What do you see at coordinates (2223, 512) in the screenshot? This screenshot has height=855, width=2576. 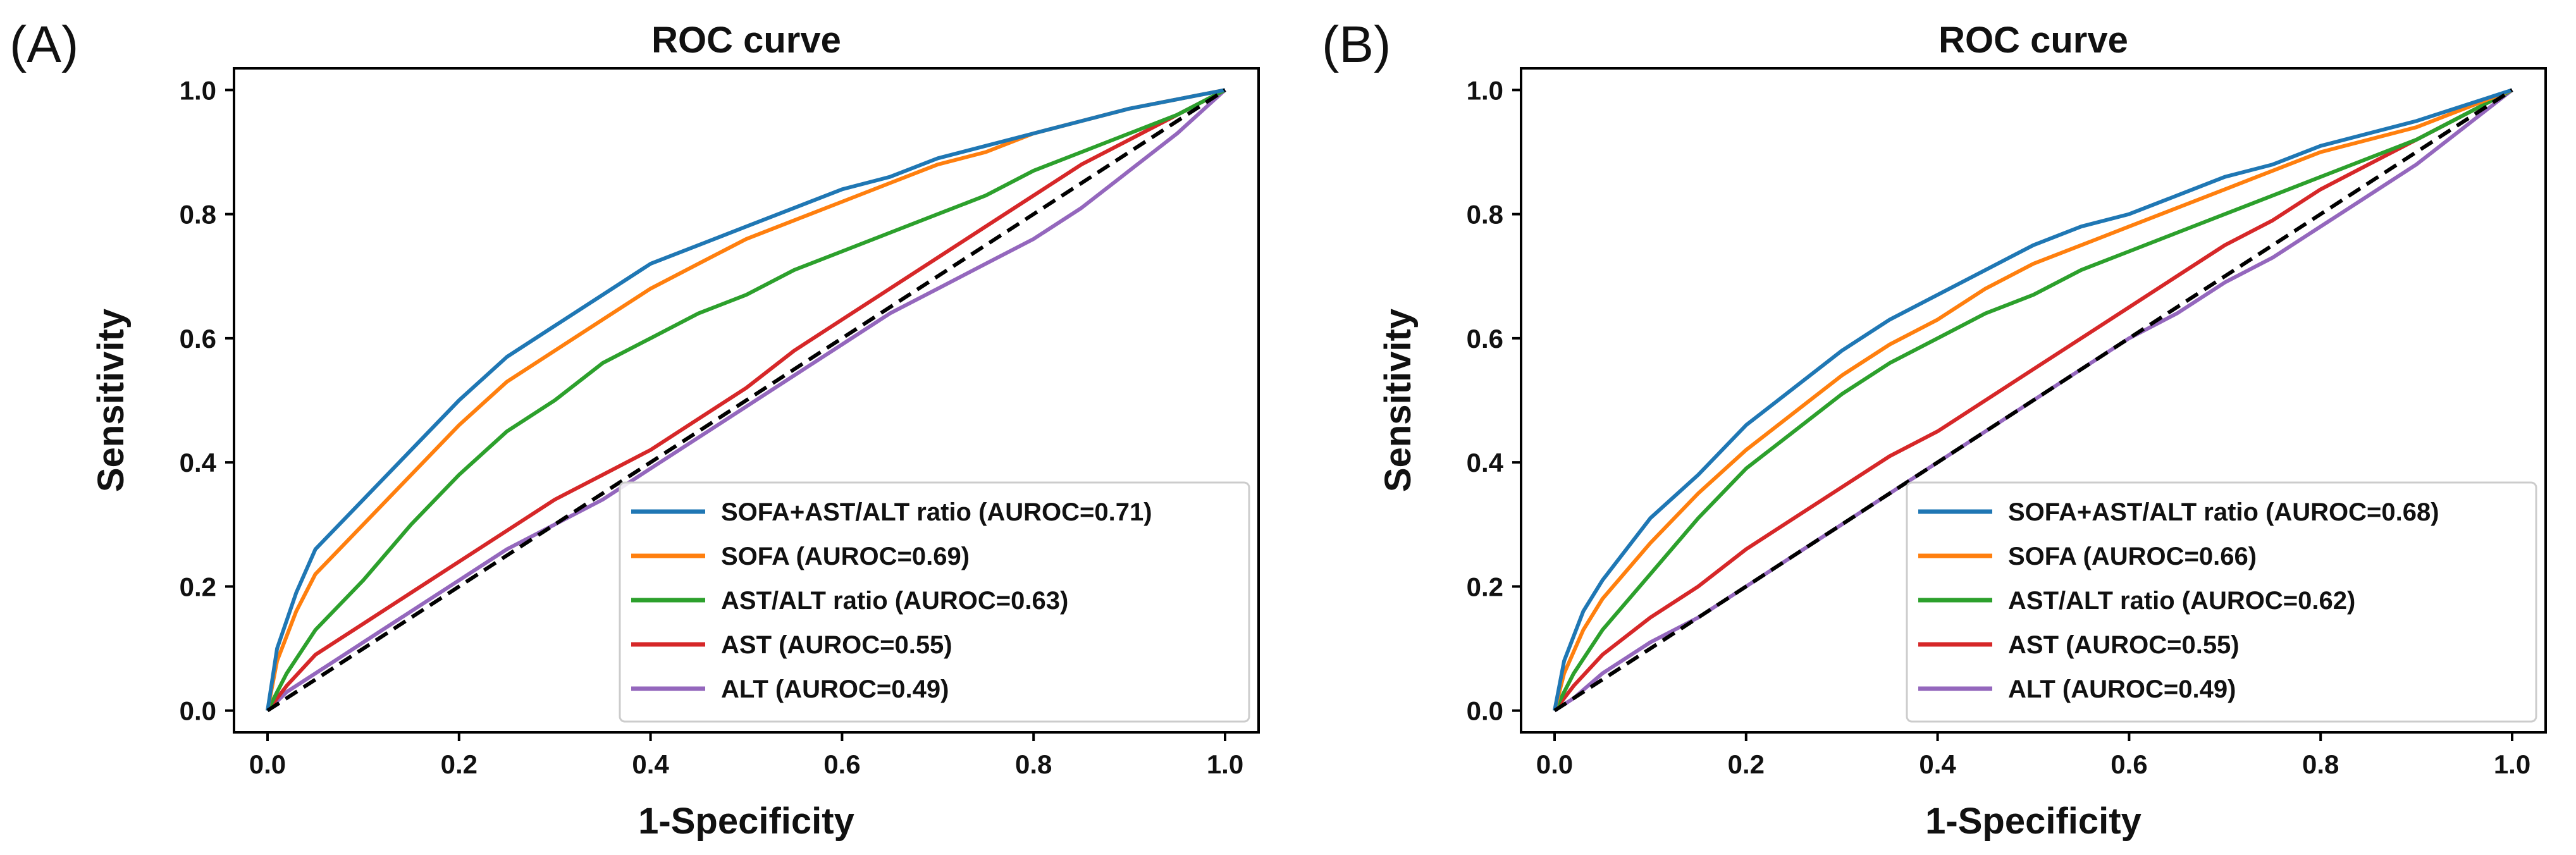 I see `legend-label: SOFA+AST/ALT ratio (AUROC=0.68)` at bounding box center [2223, 512].